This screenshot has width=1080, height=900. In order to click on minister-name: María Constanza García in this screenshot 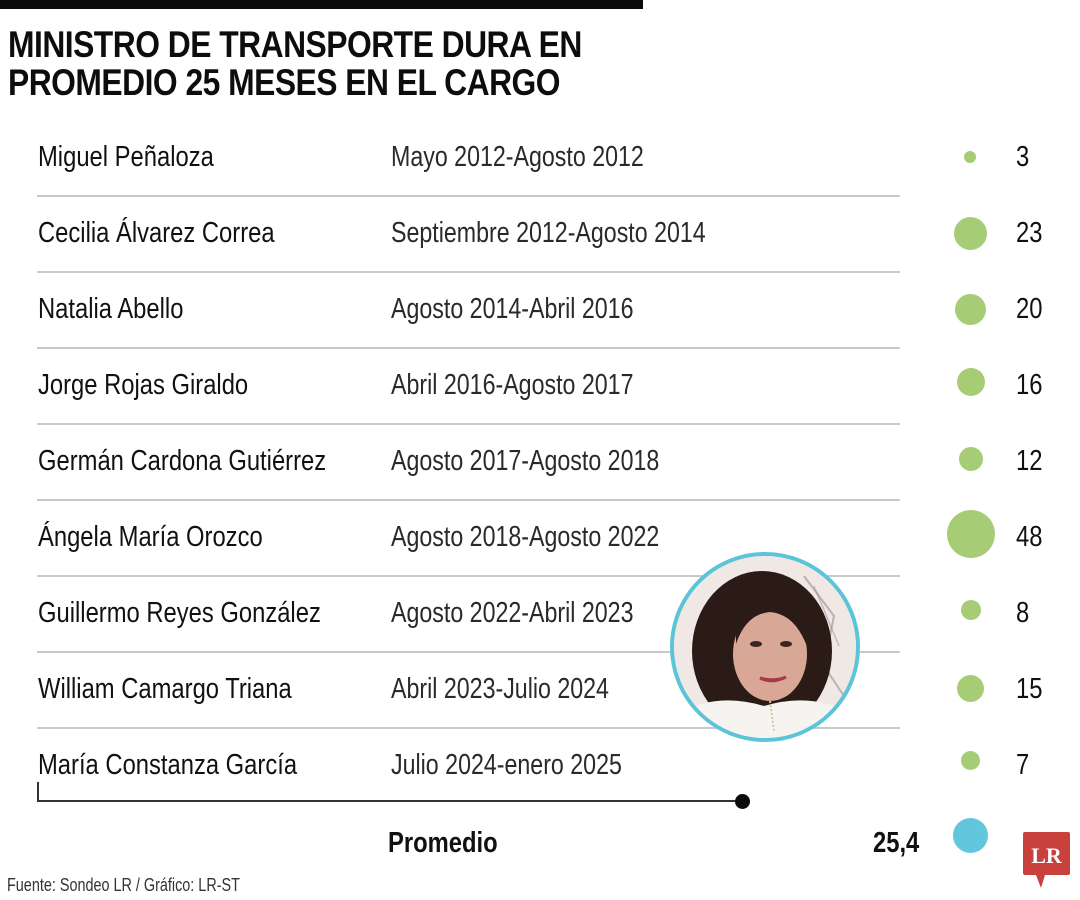, I will do `click(168, 765)`.